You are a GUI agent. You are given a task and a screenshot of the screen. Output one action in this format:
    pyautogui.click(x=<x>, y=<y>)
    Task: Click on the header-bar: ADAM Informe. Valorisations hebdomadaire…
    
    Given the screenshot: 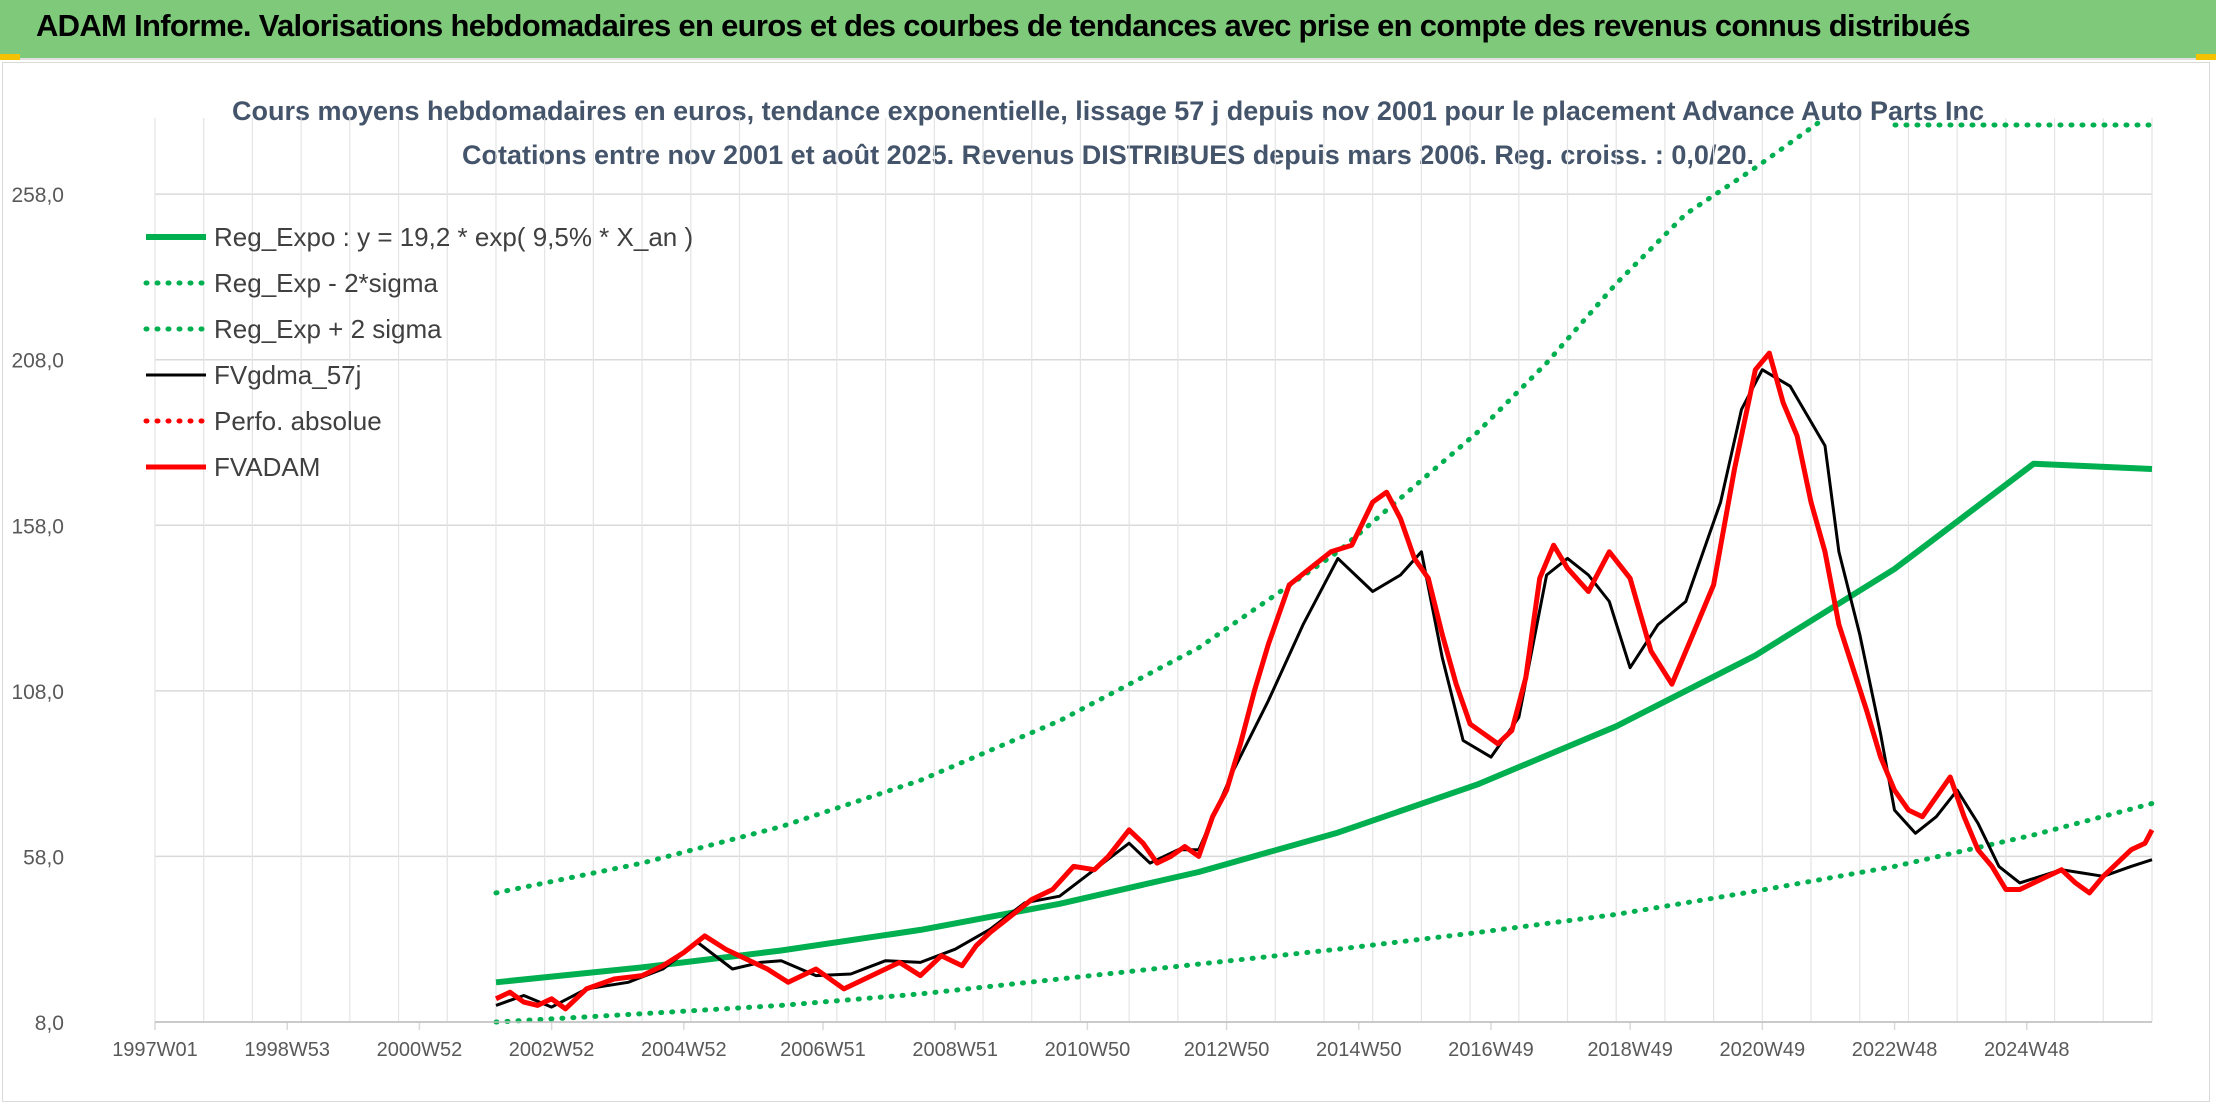 What is the action you would take?
    pyautogui.click(x=1108, y=30)
    